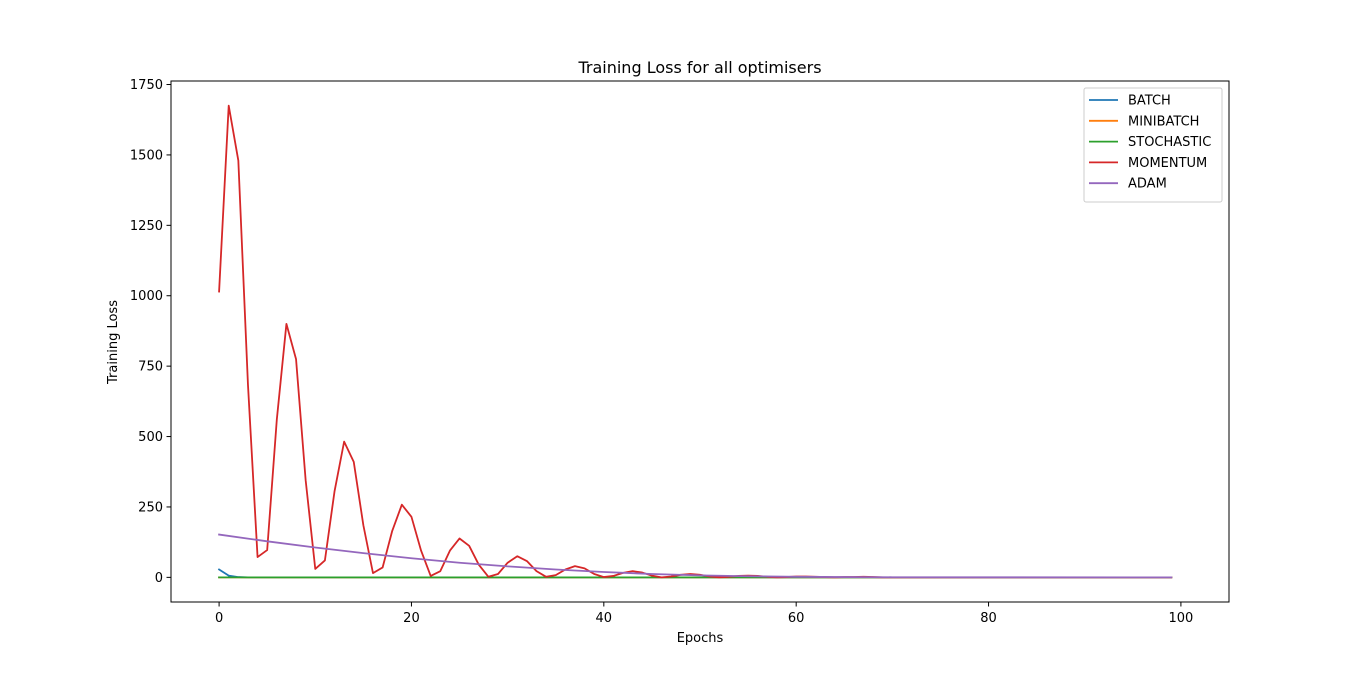 This screenshot has height=676, width=1366. I want to click on legend-label-batch: BATCH, so click(1149, 101).